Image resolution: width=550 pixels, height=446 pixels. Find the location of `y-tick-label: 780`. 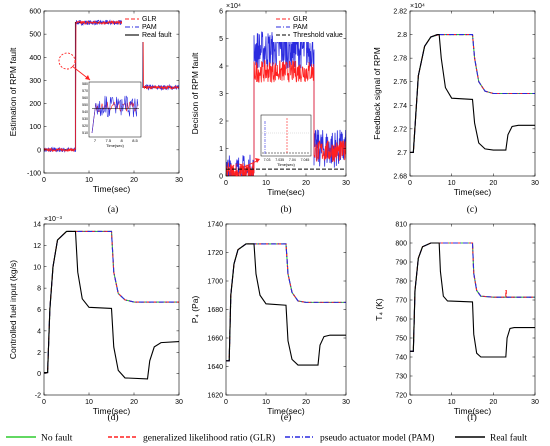

y-tick-label: 780 is located at coordinates (401, 282).